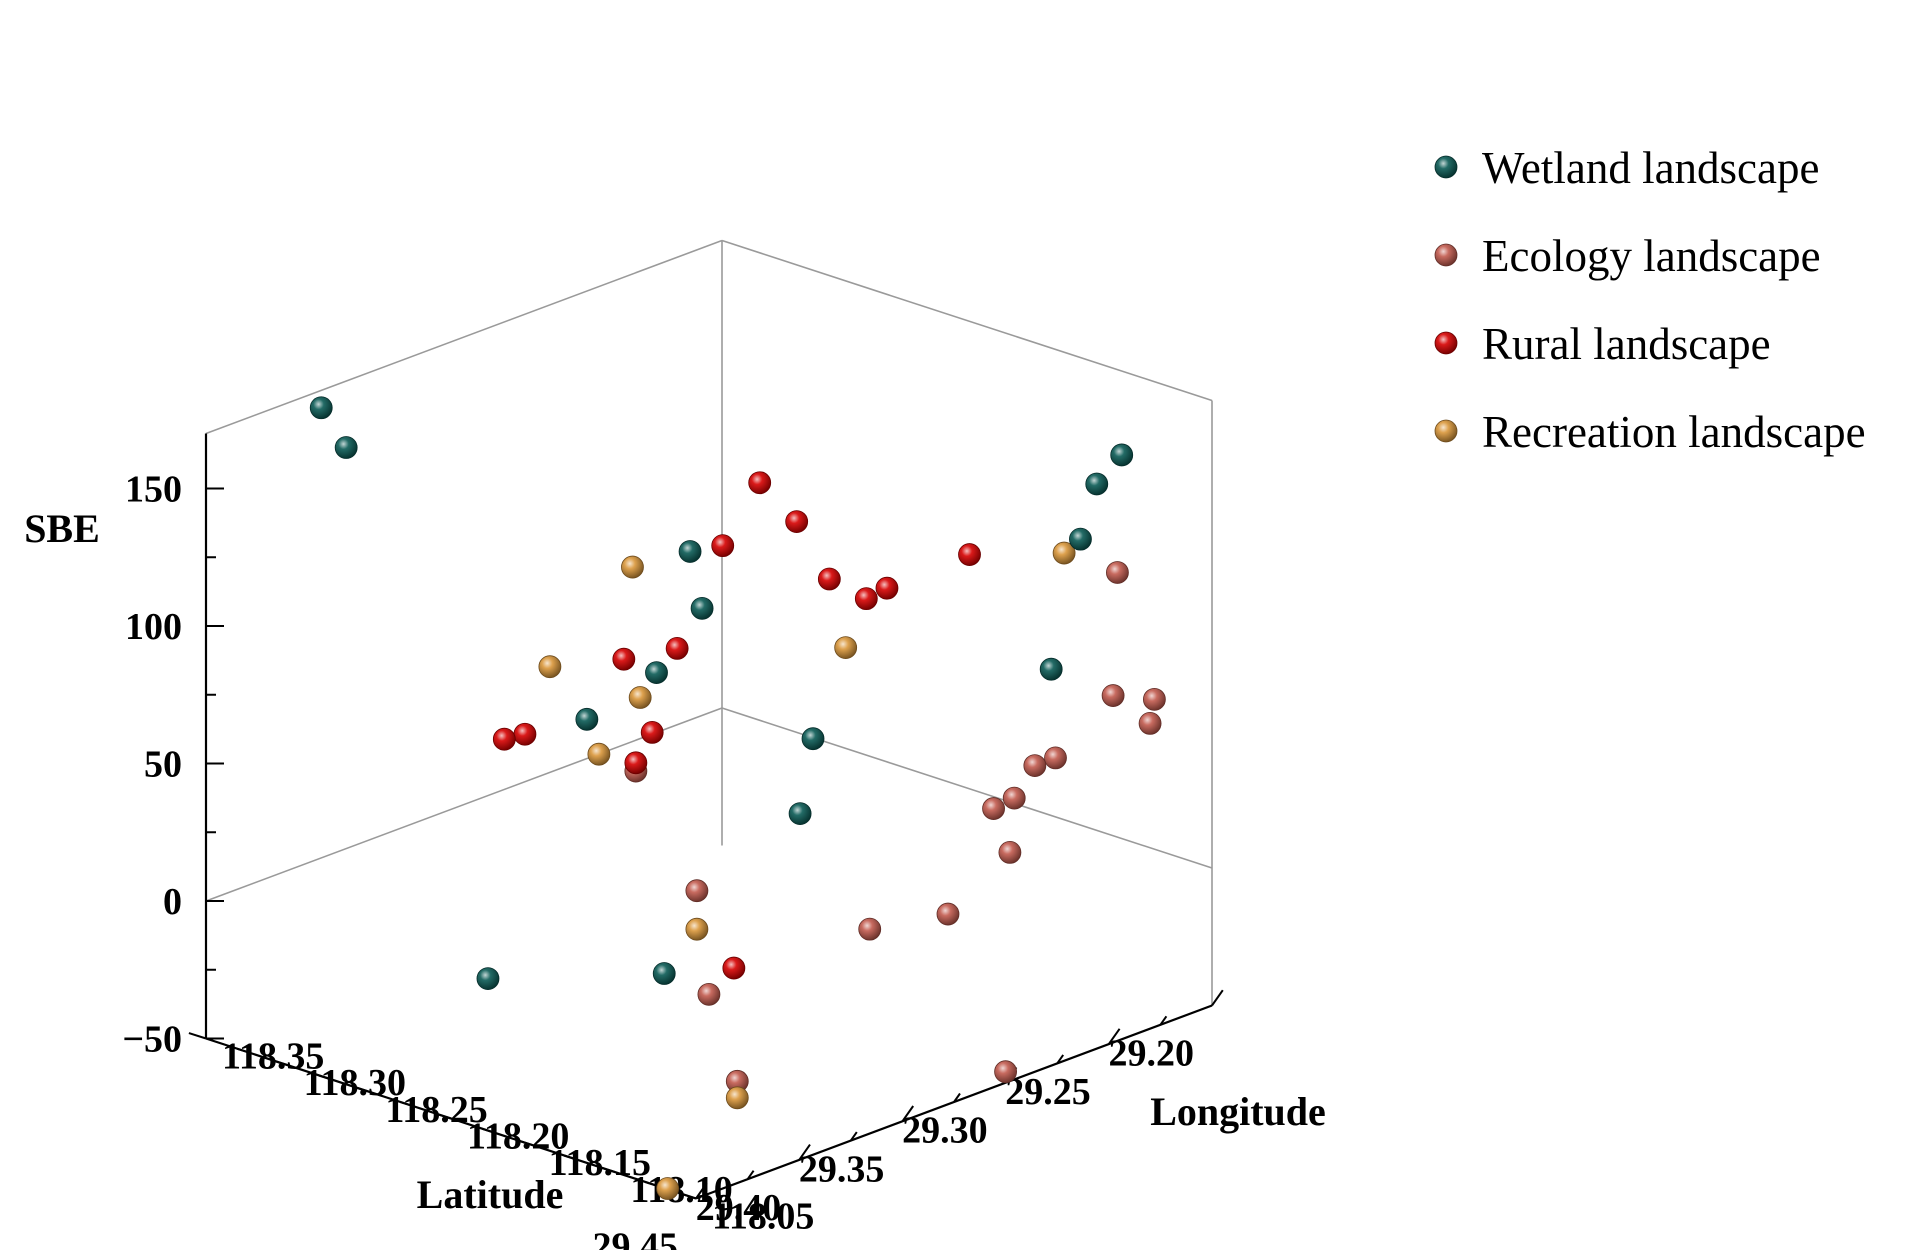 The image size is (1918, 1250). I want to click on longitude-tick-label: 118.10, so click(681, 1190).